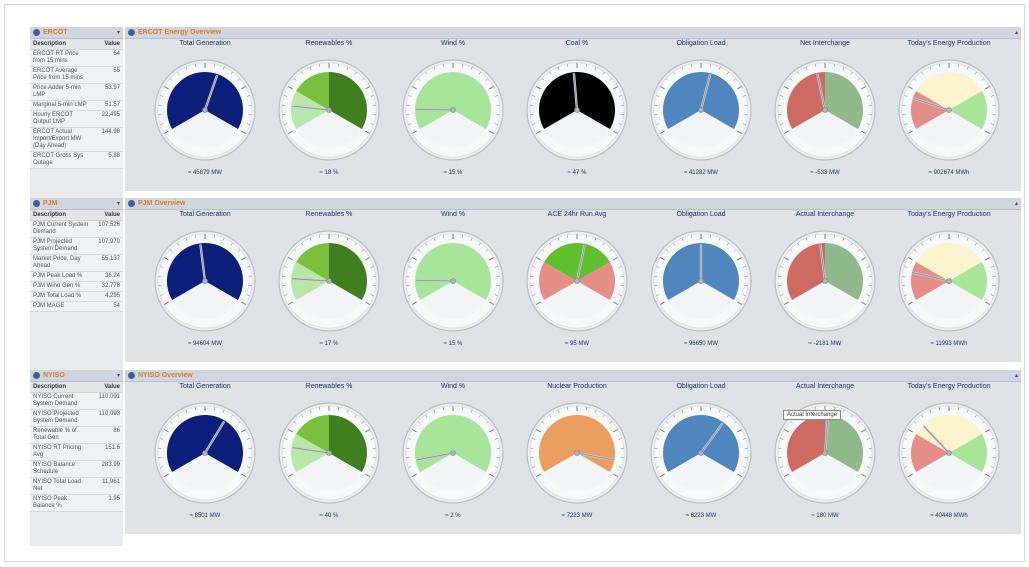 Image resolution: width=1029 pixels, height=567 pixels. What do you see at coordinates (453, 516) in the screenshot?
I see `gauge-value: ≈ 2 %` at bounding box center [453, 516].